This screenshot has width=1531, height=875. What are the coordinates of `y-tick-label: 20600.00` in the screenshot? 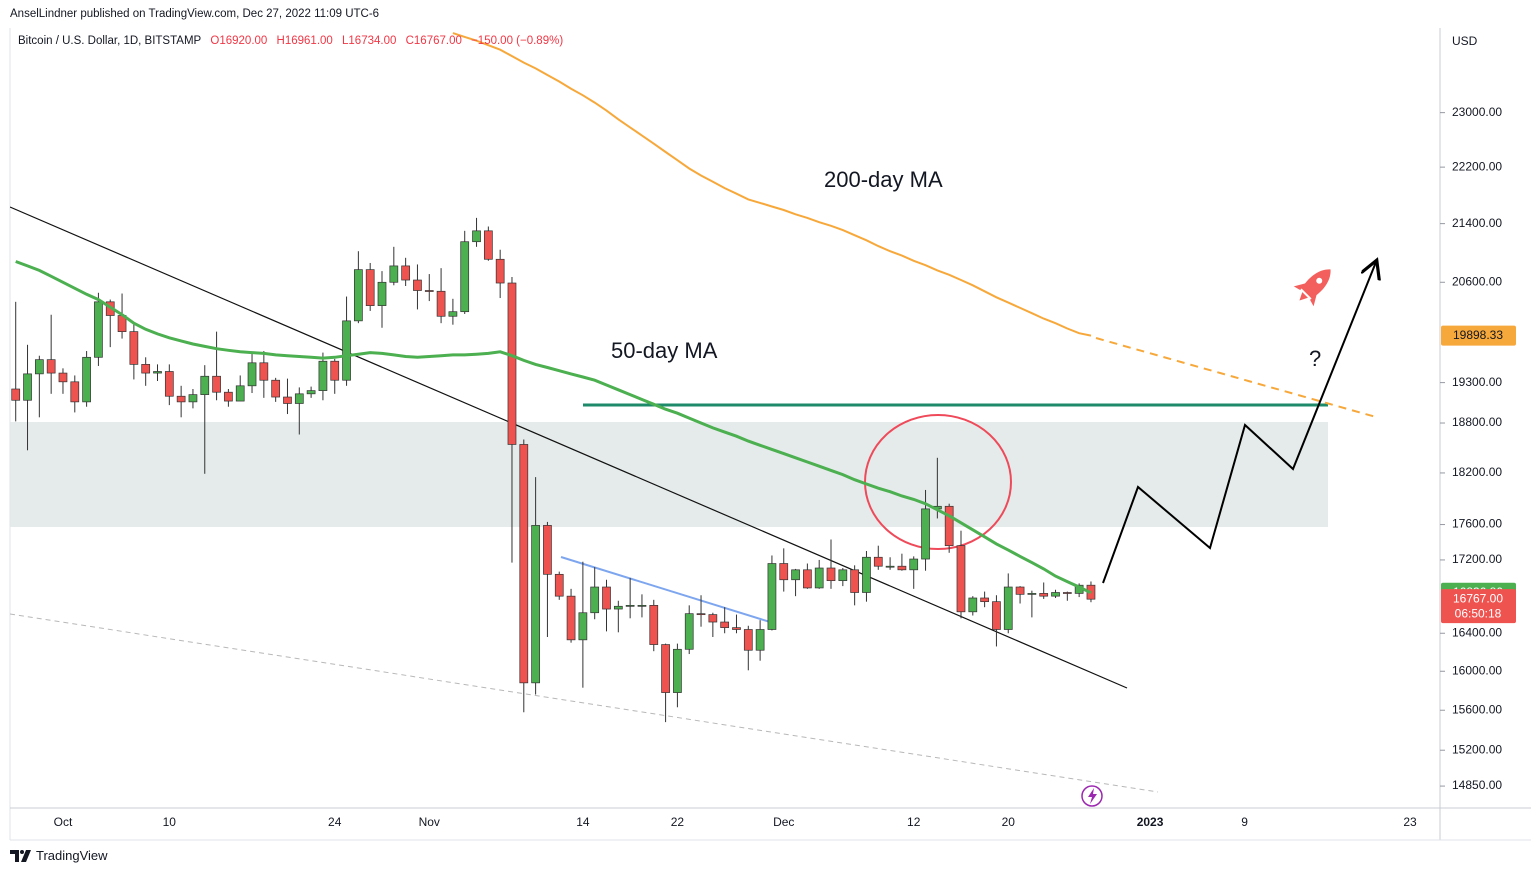 It's located at (1477, 281).